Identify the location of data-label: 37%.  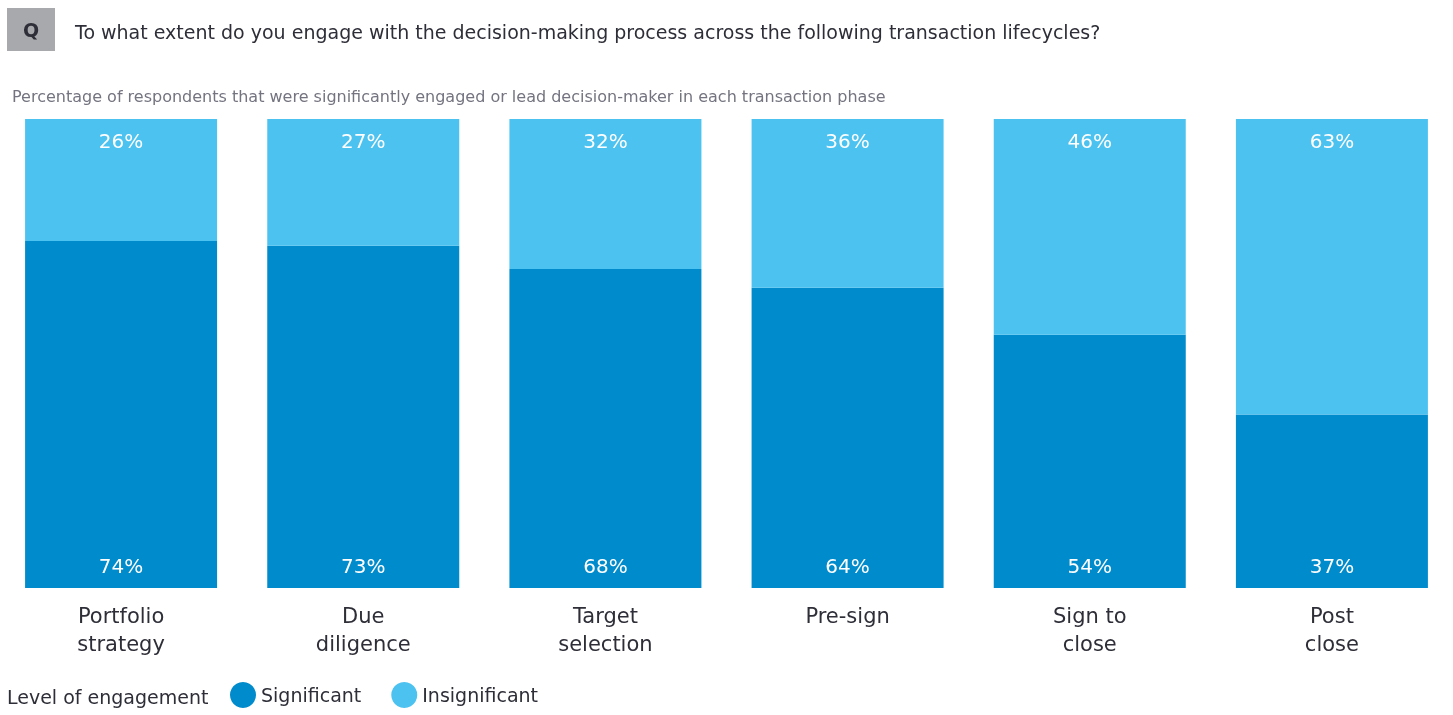
(1332, 566).